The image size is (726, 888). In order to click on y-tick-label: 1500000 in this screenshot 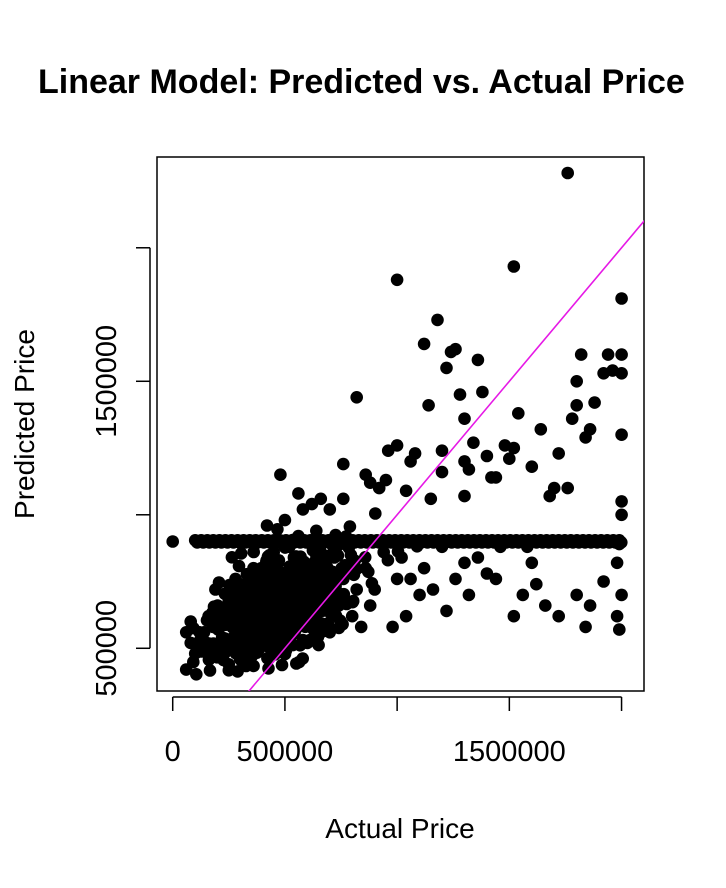, I will do `click(107, 381)`.